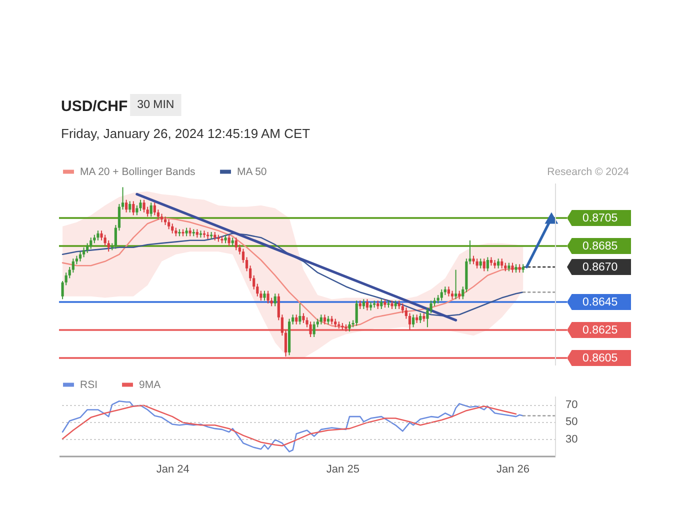 The height and width of the screenshot is (528, 690). What do you see at coordinates (600, 218) in the screenshot?
I see `y-tick-label: 0.8705` at bounding box center [600, 218].